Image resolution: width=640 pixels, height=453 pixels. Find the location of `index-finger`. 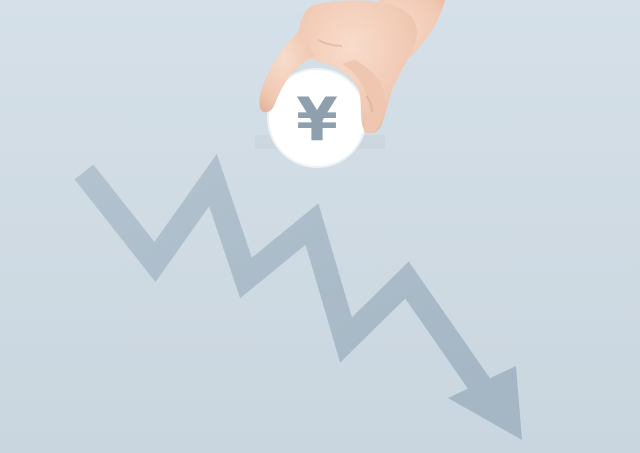

index-finger is located at coordinates (286, 71).